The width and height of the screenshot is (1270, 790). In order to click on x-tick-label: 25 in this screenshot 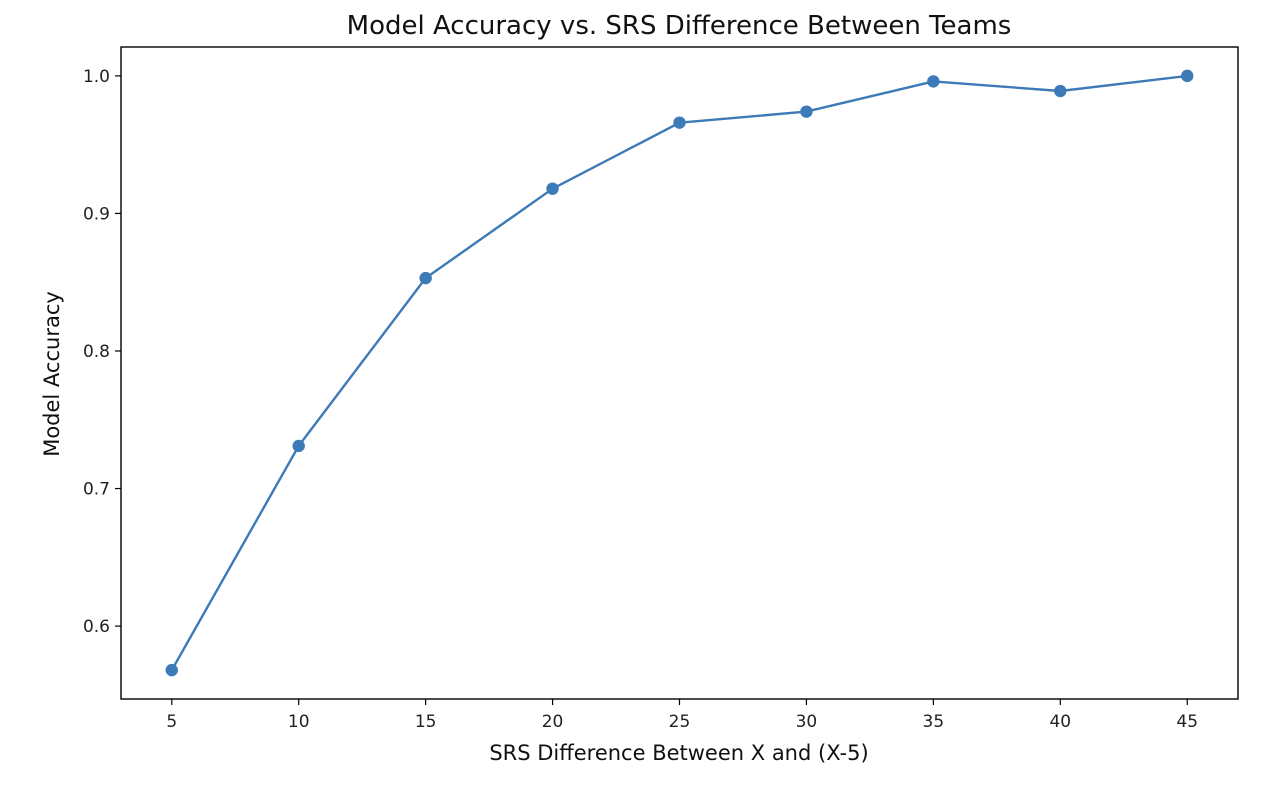, I will do `click(680, 722)`.